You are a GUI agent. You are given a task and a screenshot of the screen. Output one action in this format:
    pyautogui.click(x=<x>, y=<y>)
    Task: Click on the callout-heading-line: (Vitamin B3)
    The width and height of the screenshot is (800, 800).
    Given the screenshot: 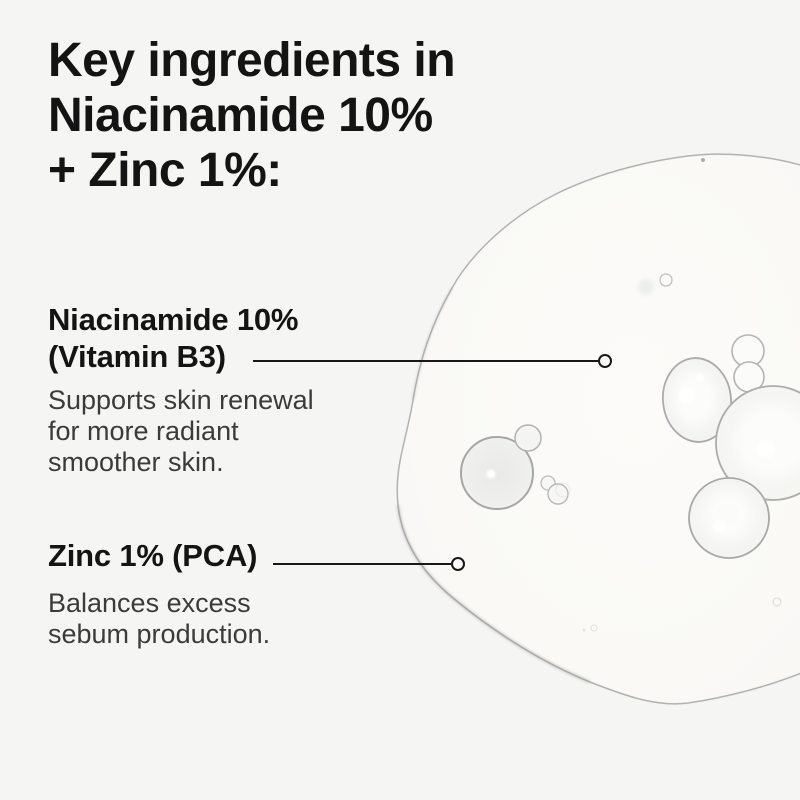 What is the action you would take?
    pyautogui.click(x=137, y=356)
    